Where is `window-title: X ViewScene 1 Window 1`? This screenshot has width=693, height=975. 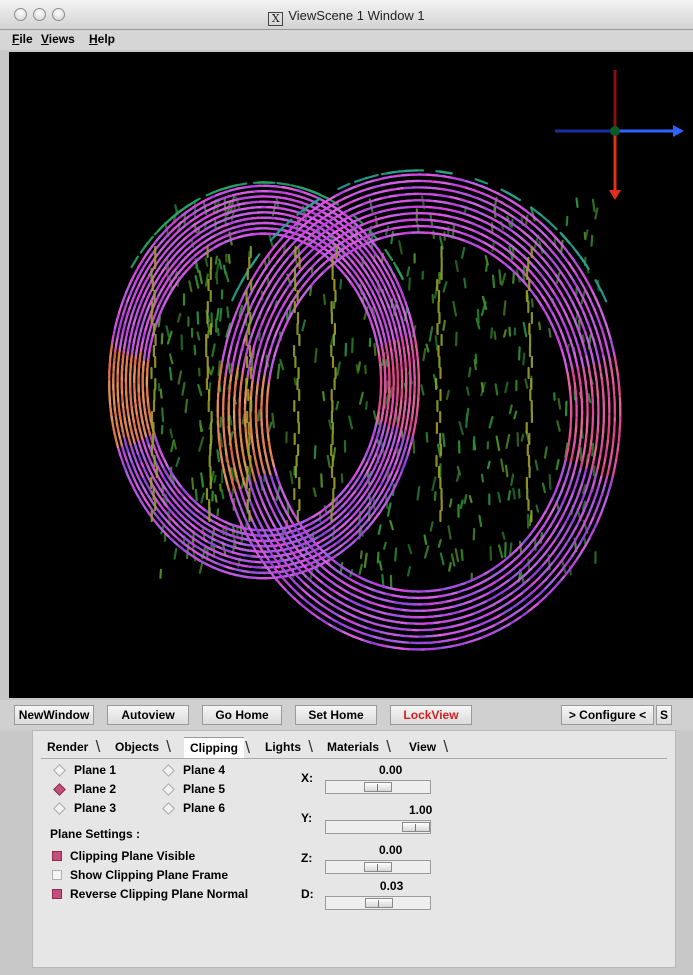 window-title: X ViewScene 1 Window 1 is located at coordinates (346, 17).